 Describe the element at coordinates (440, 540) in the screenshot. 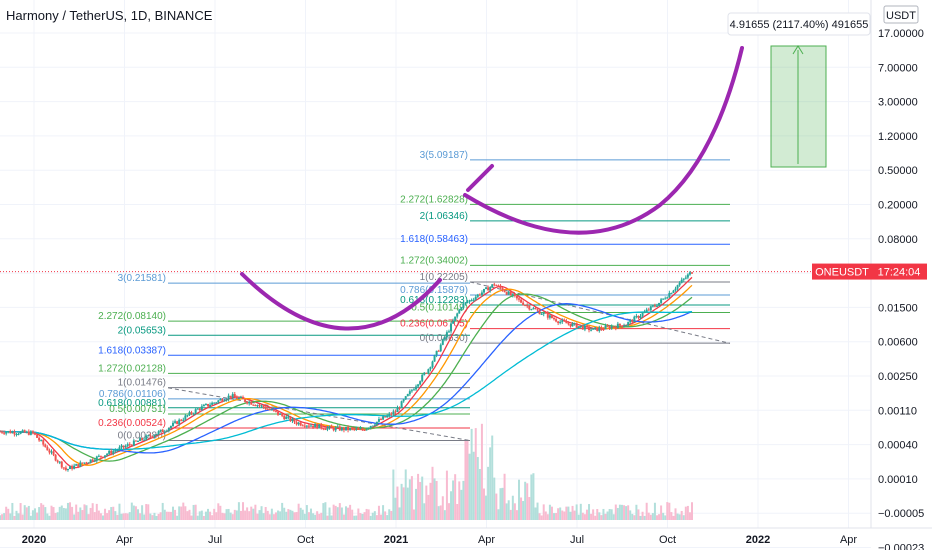

I see `time-axis: 2020 Apr Jul Oct 2021 Apr Jul Oct 2022 Apr` at that location.